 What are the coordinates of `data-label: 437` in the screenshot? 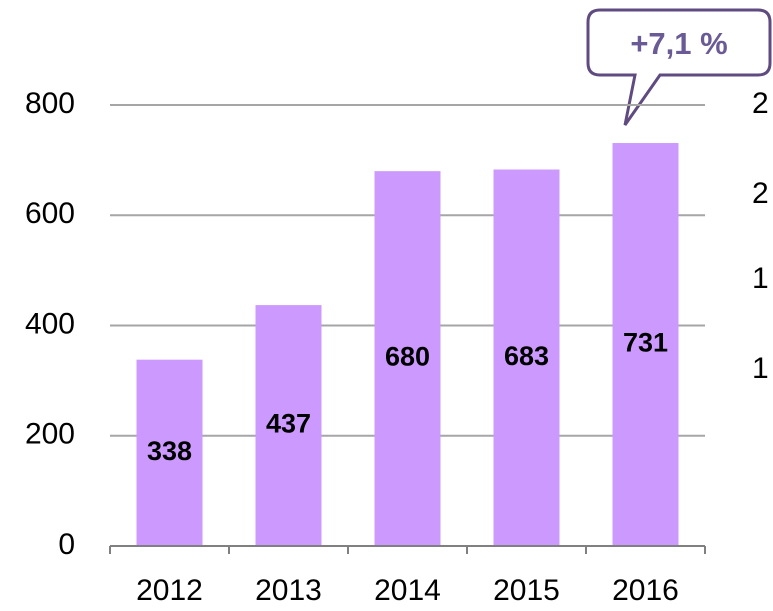 It's located at (288, 424).